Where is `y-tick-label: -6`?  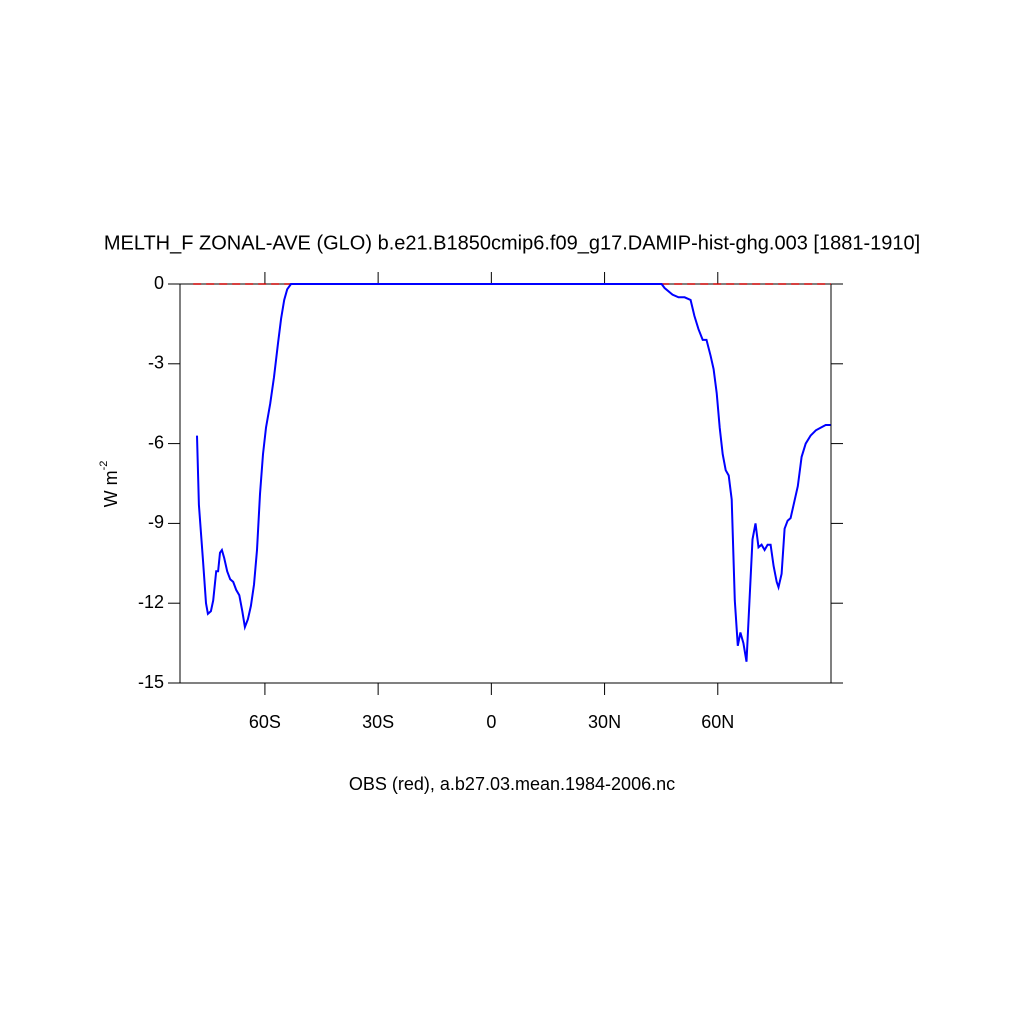
y-tick-label: -6 is located at coordinates (156, 442).